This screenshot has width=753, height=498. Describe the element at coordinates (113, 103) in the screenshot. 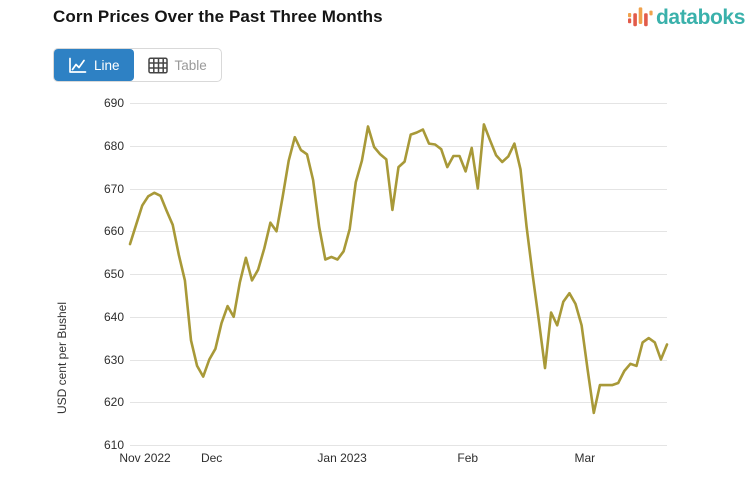

I see `y-tick-label: 690` at that location.